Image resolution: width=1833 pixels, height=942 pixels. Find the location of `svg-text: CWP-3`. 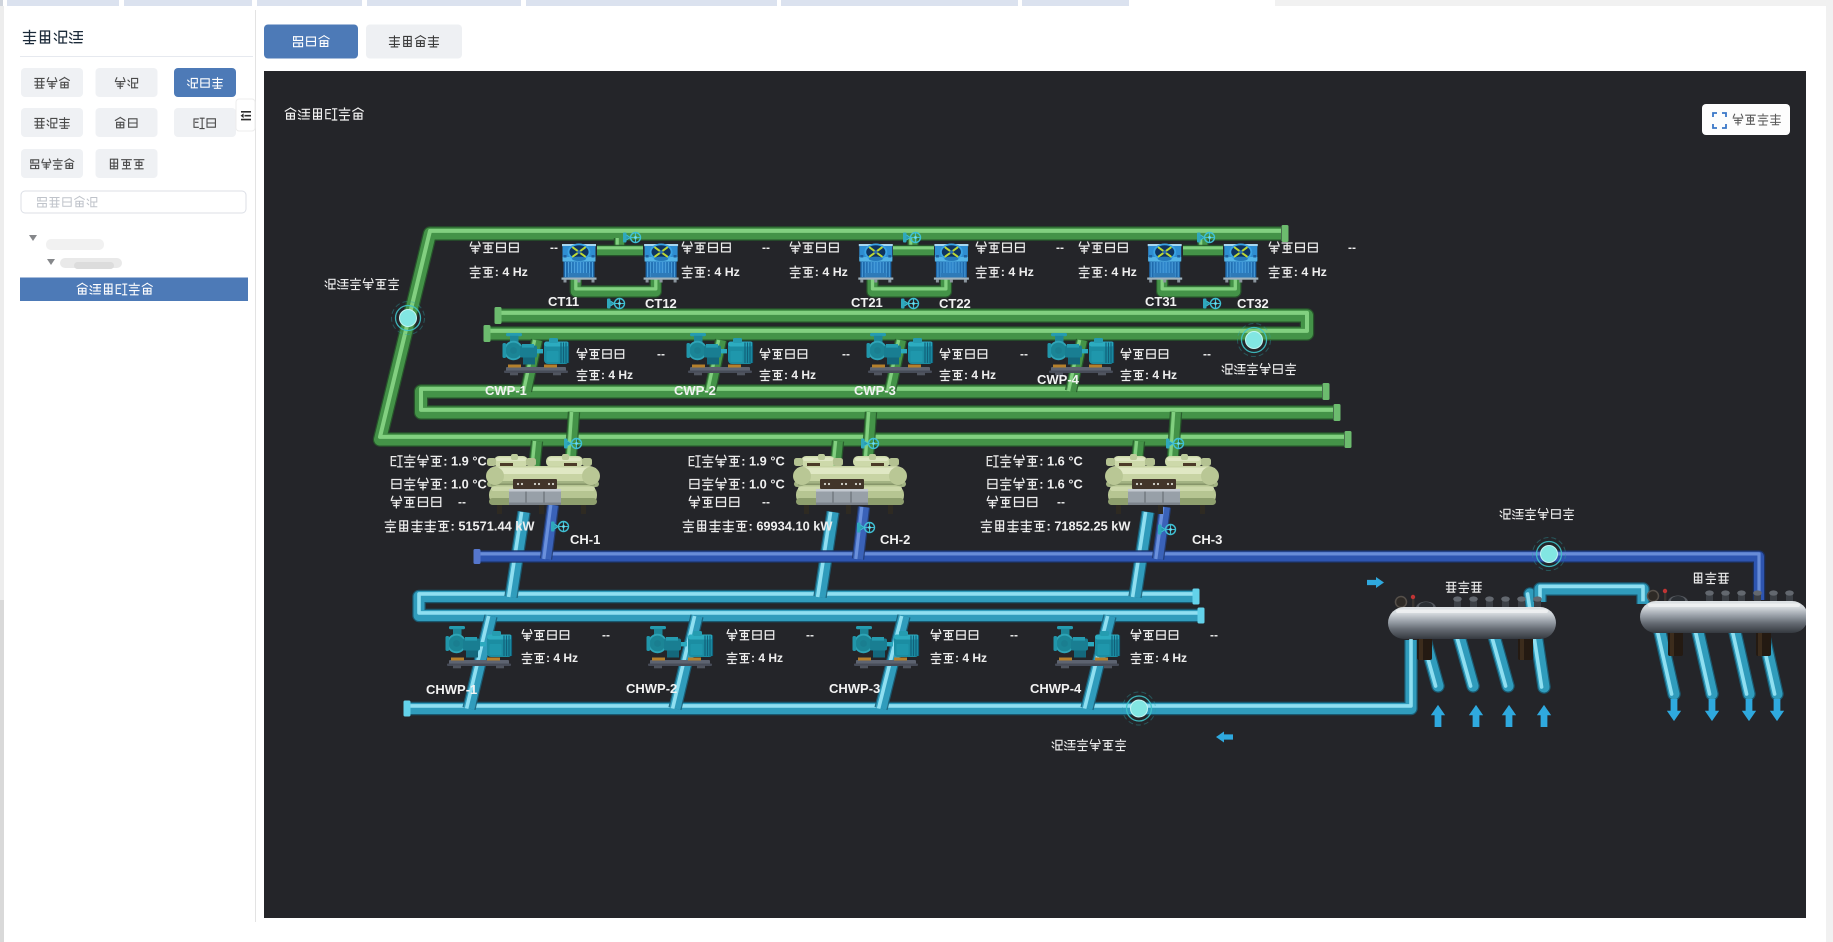

svg-text: CWP-3 is located at coordinates (875, 390).